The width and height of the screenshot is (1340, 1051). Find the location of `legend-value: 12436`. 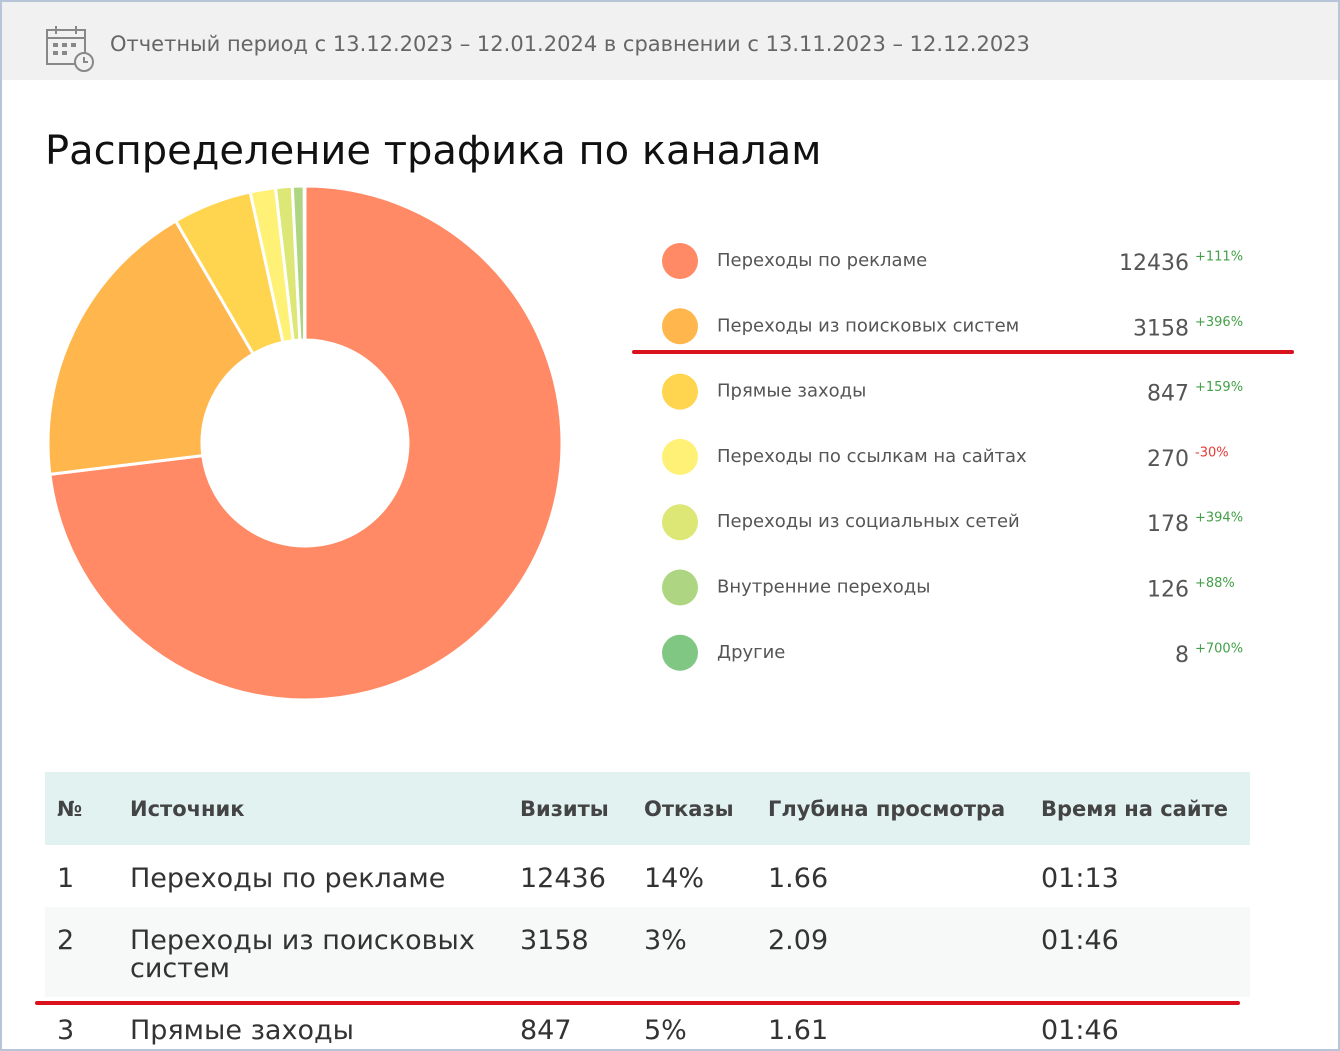

legend-value: 12436 is located at coordinates (1154, 263).